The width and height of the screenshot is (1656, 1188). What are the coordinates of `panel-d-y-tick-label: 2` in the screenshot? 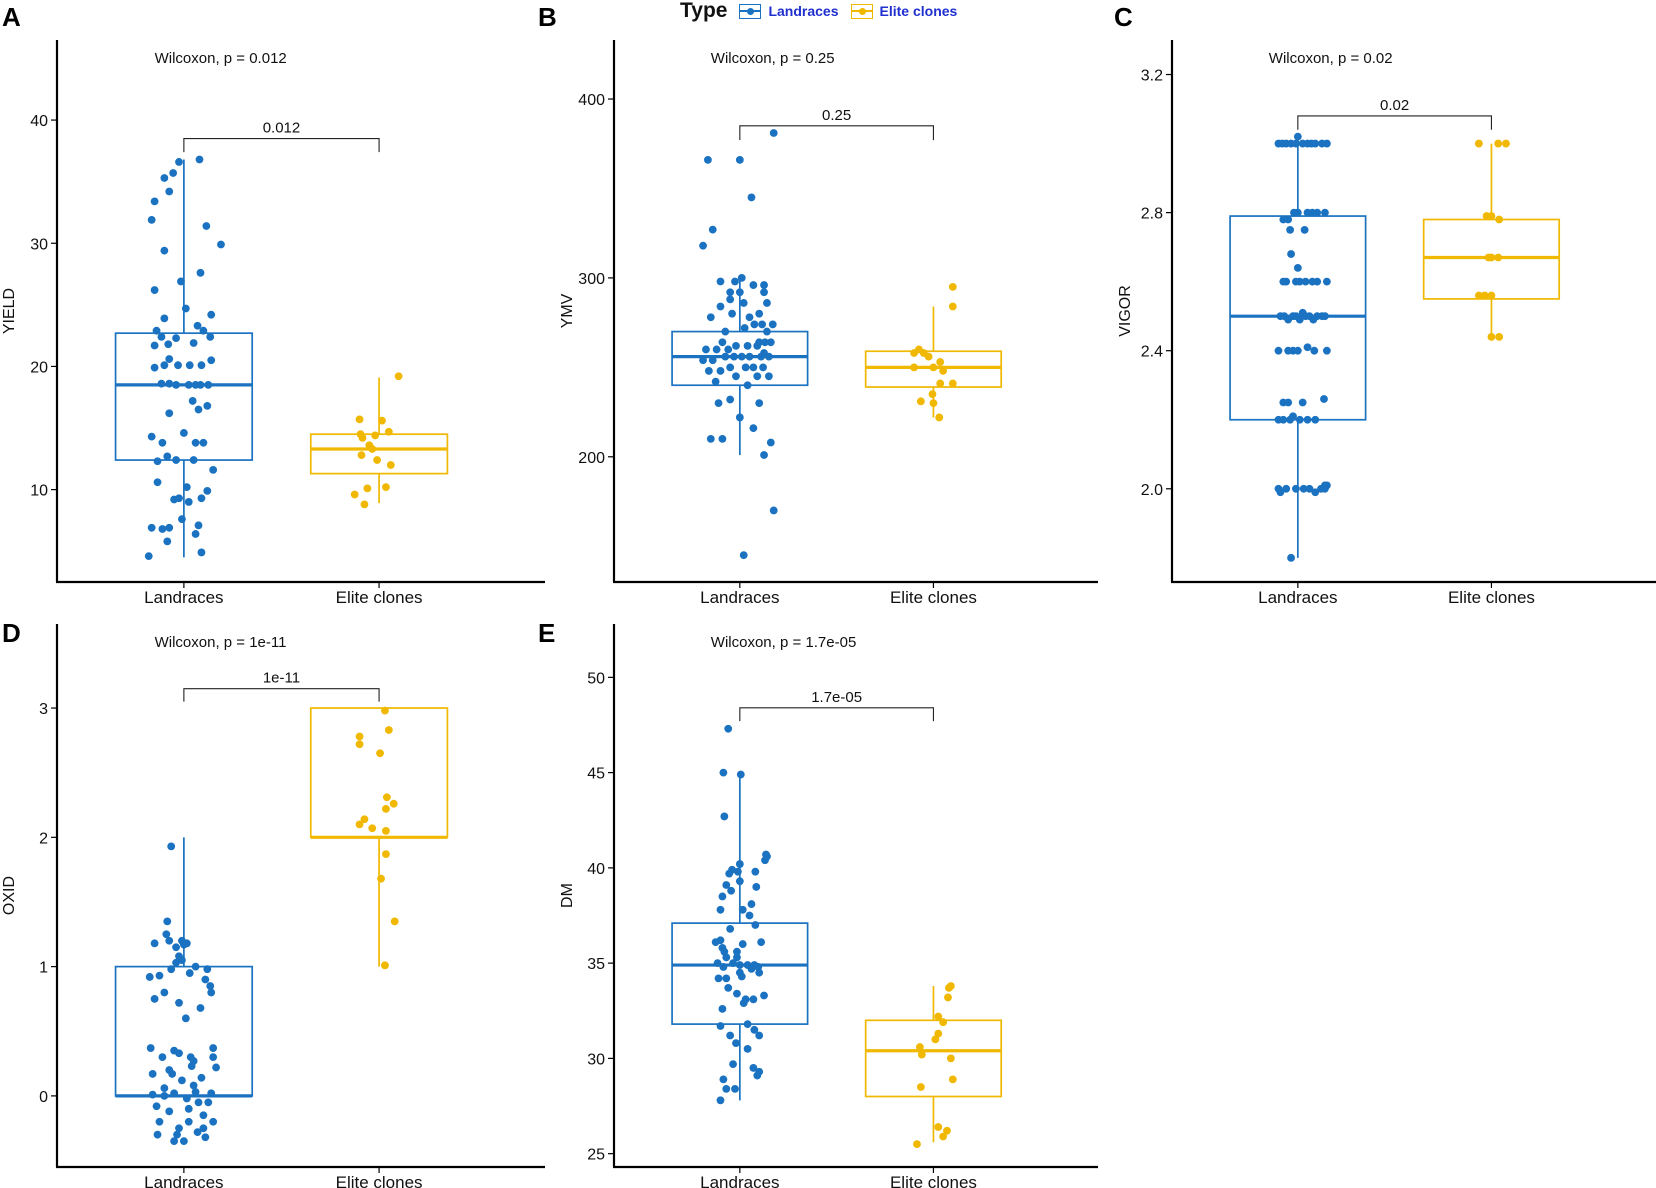 It's located at (43, 838).